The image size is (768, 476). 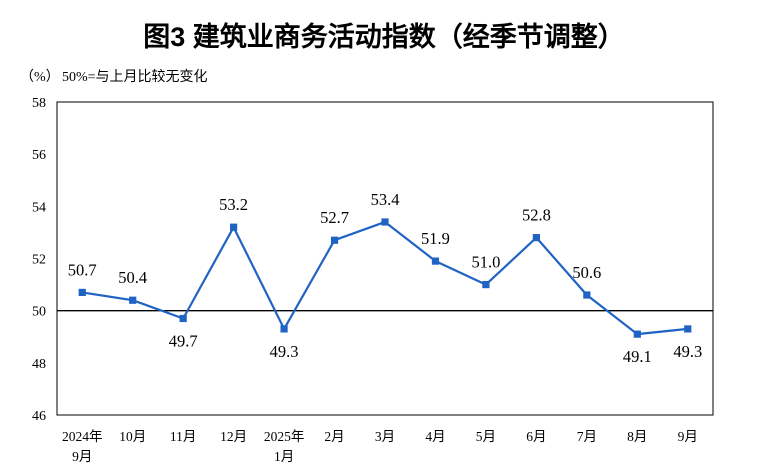 What do you see at coordinates (586, 272) in the screenshot?
I see `data-label: 50.6` at bounding box center [586, 272].